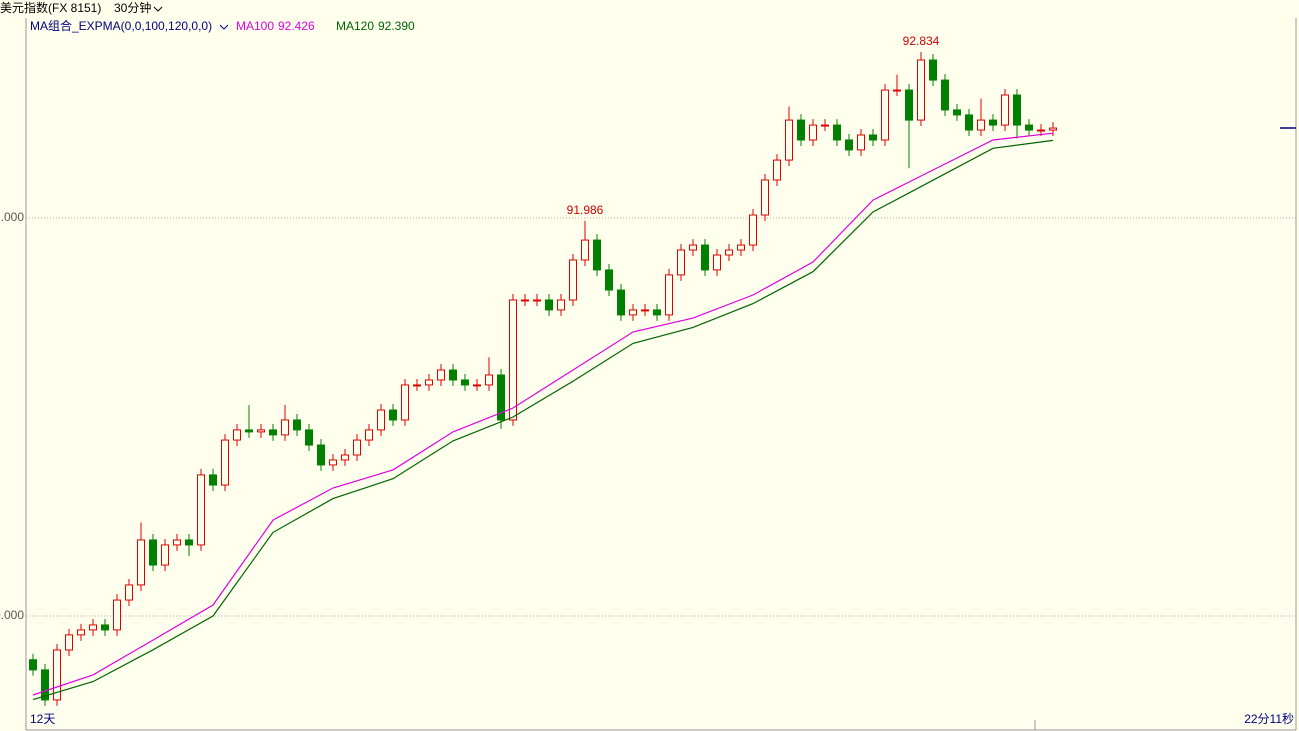  I want to click on peak-annotation: 92.834, so click(921, 41).